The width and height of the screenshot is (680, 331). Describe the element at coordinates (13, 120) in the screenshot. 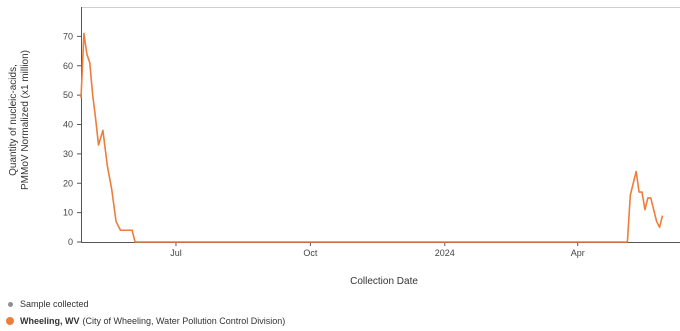

I see `y-axis-title-line1: Quantity of nucleic-acids,` at that location.